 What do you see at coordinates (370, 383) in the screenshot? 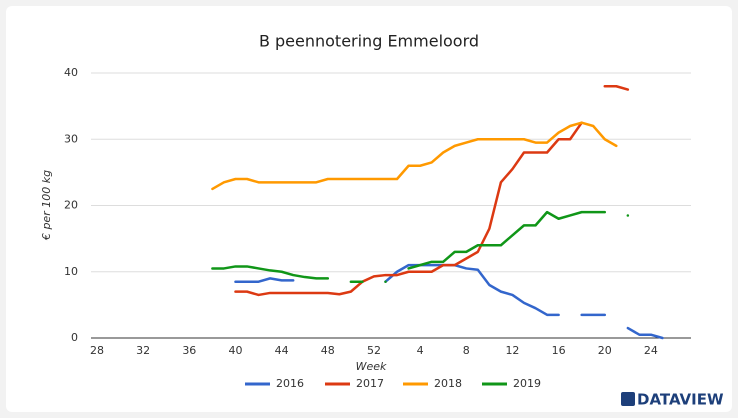
I see `legend-label: 2017` at bounding box center [370, 383].